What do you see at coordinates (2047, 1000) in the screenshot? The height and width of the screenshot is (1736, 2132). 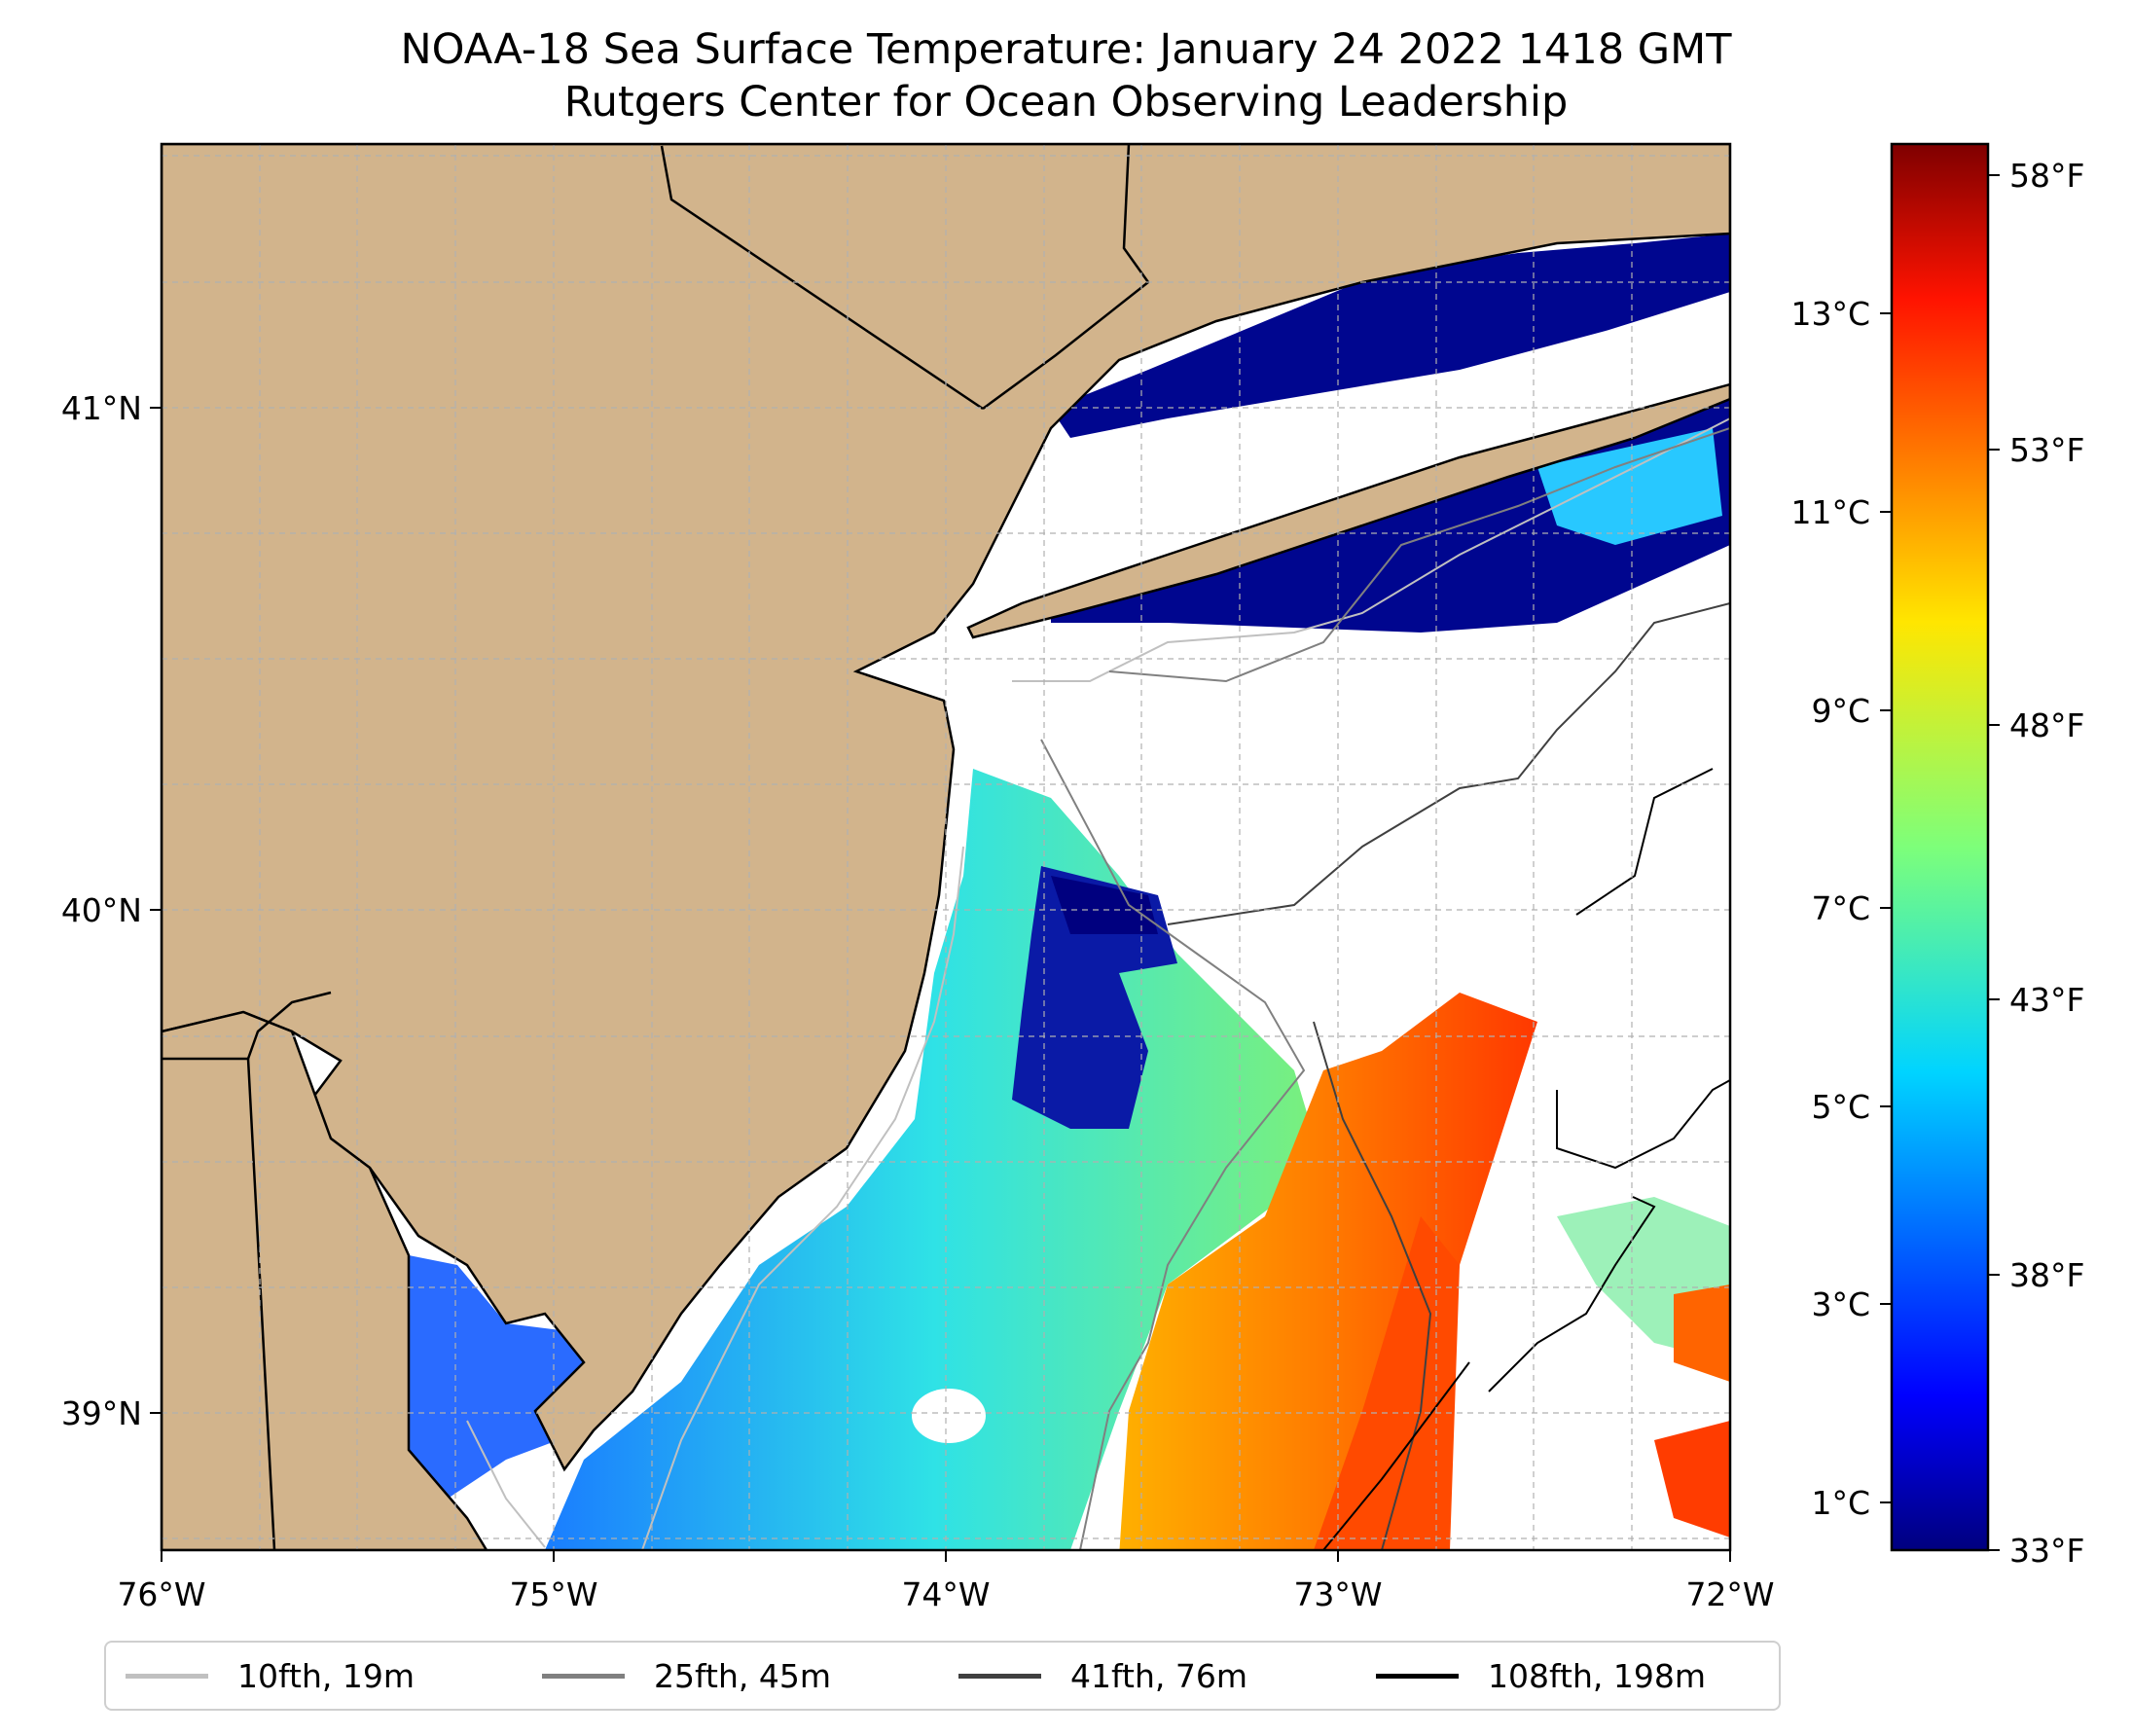 I see `cbar-f-43: 43°F` at bounding box center [2047, 1000].